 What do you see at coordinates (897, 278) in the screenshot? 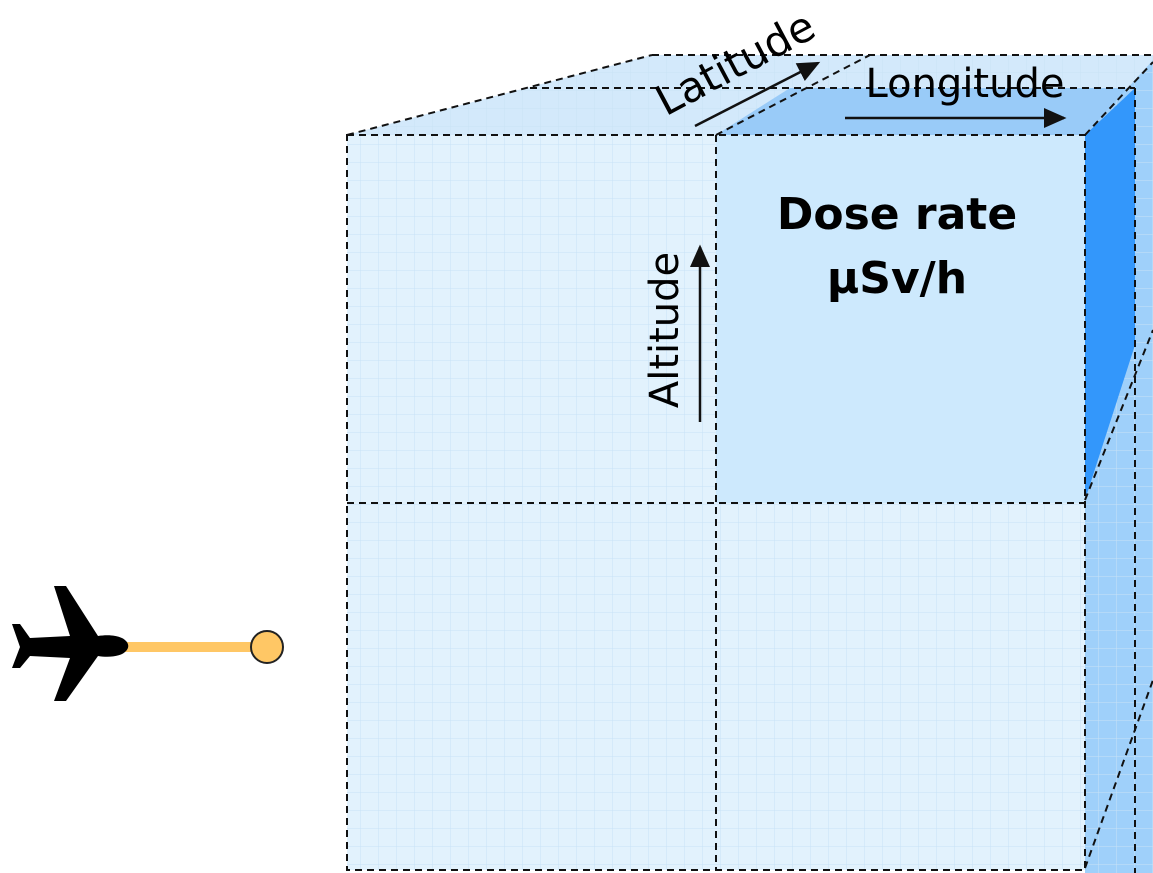
I see `unit-label: μSv/h` at bounding box center [897, 278].